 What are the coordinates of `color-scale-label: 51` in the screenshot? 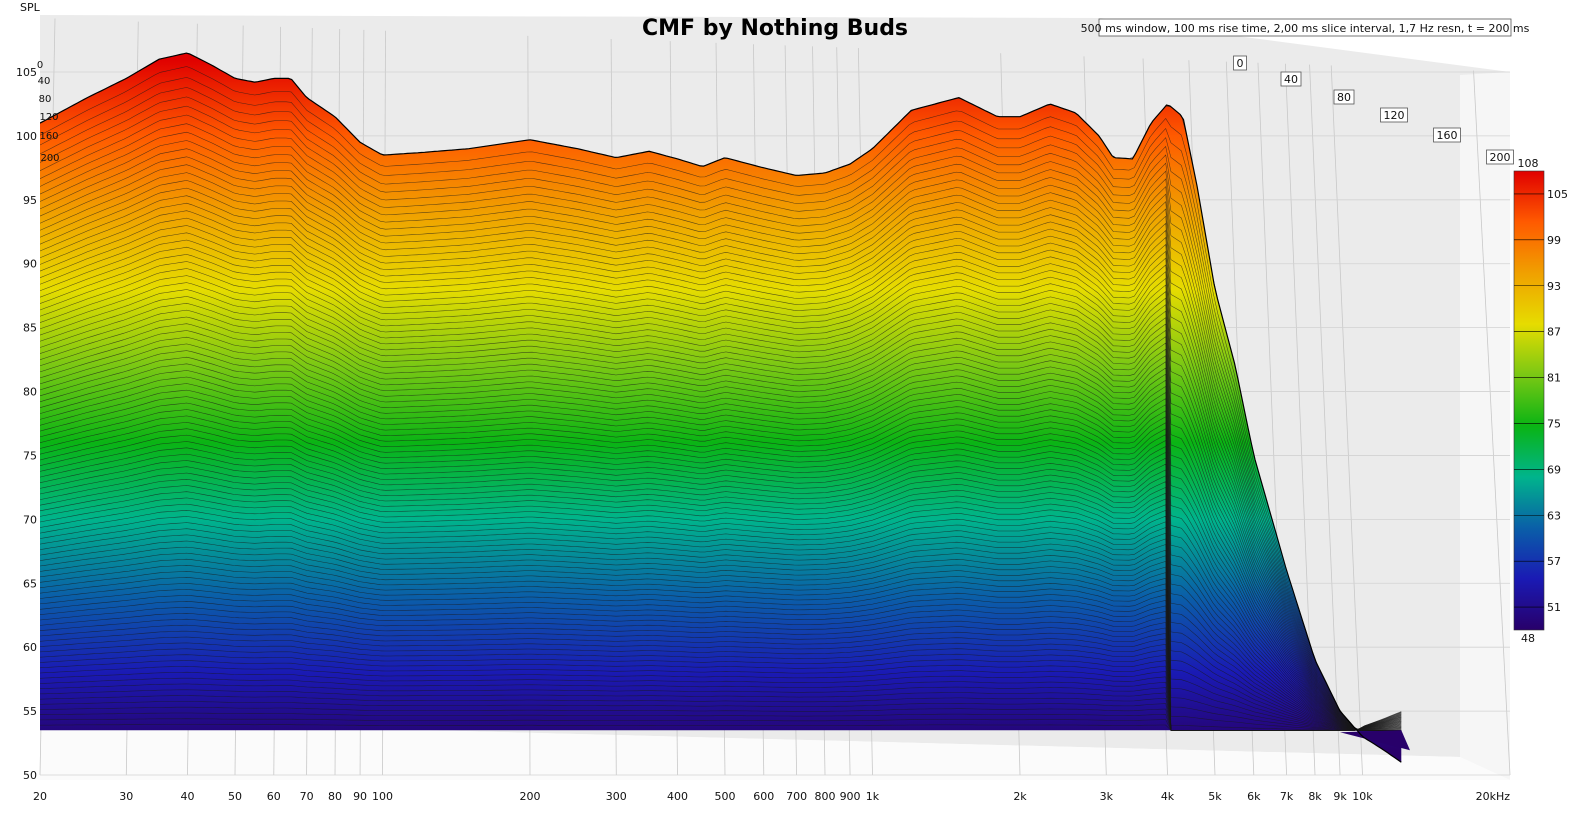 It's located at (1554, 607).